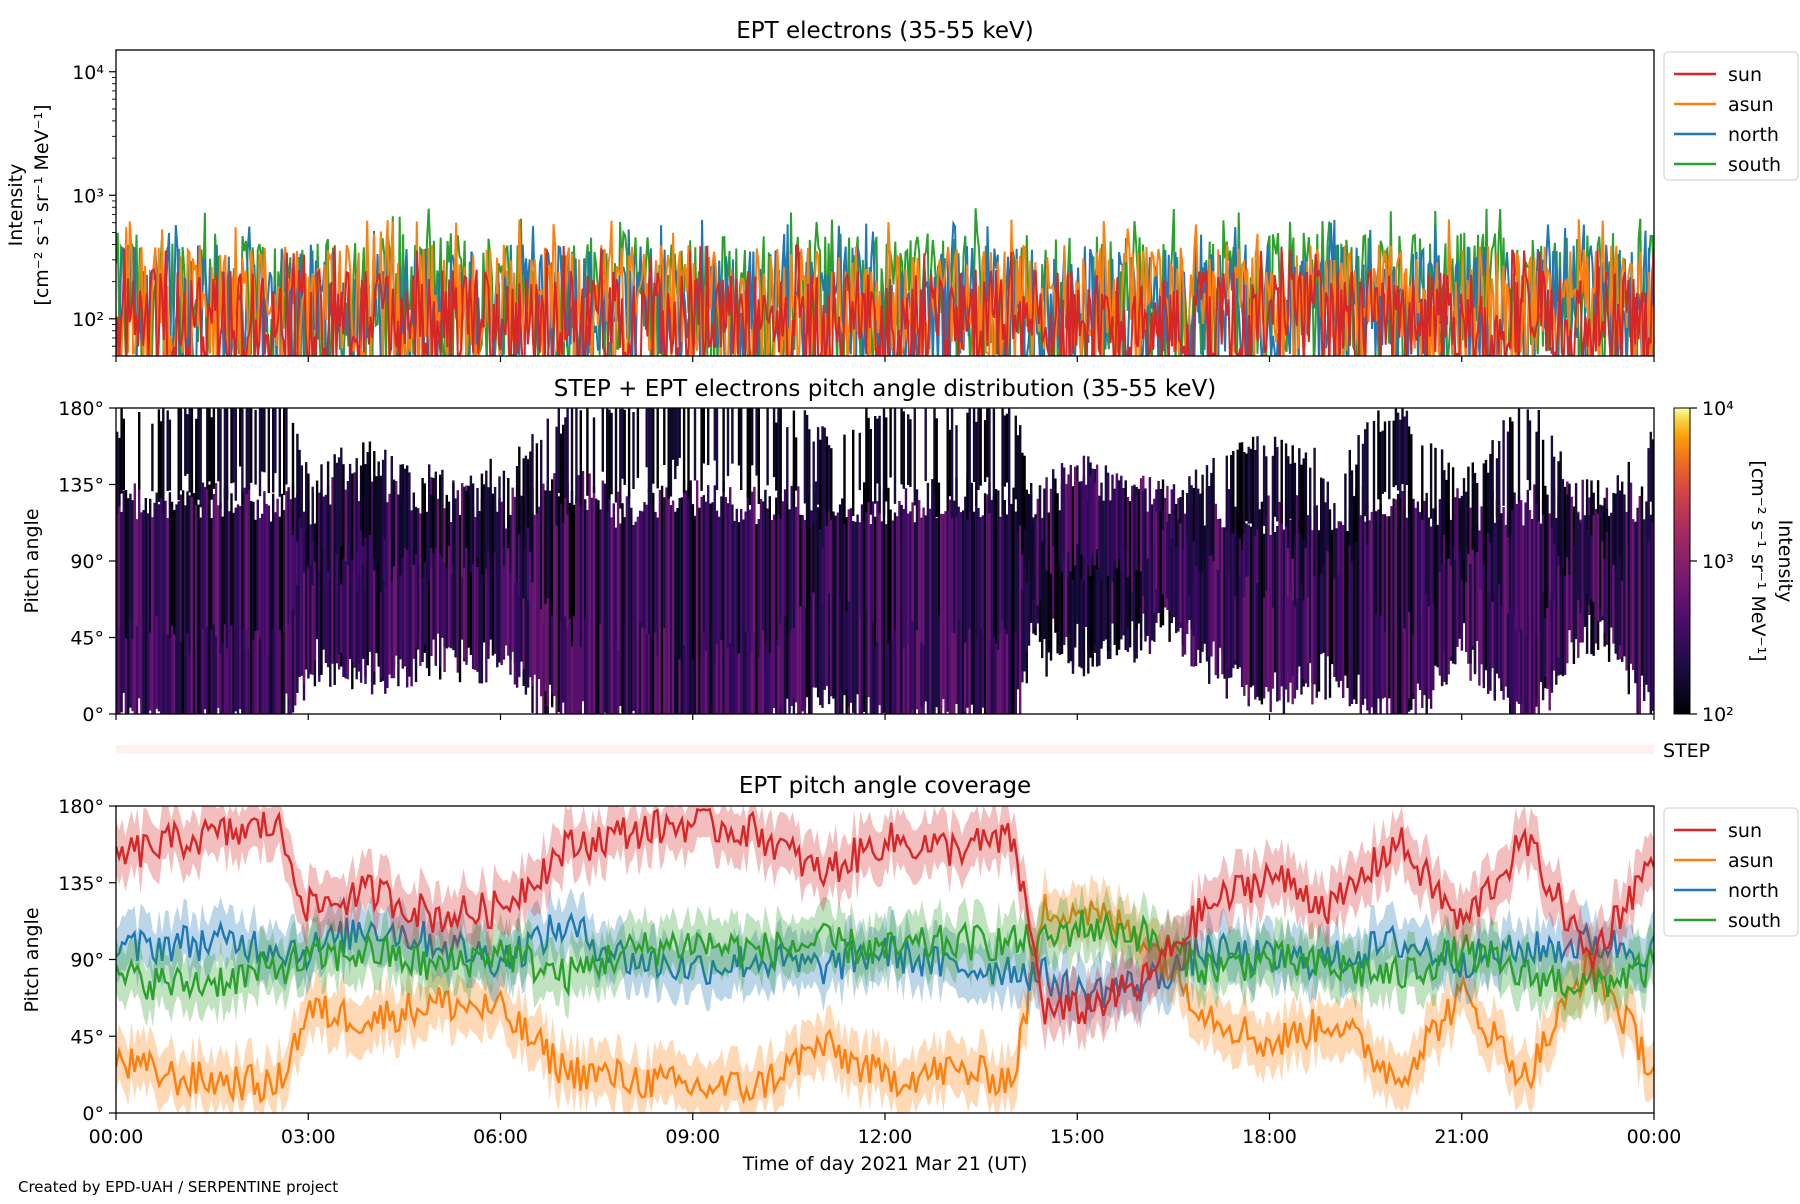 The height and width of the screenshot is (1204, 1800). Describe the element at coordinates (1731, 116) in the screenshot. I see `panel1-legend: sun asun north south` at that location.